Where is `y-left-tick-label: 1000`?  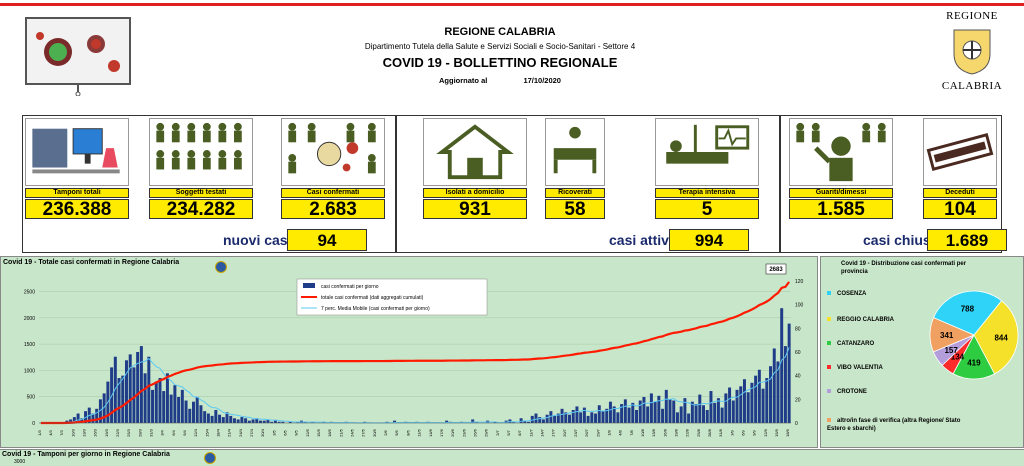
y-left-tick-label: 1000 is located at coordinates (29, 371).